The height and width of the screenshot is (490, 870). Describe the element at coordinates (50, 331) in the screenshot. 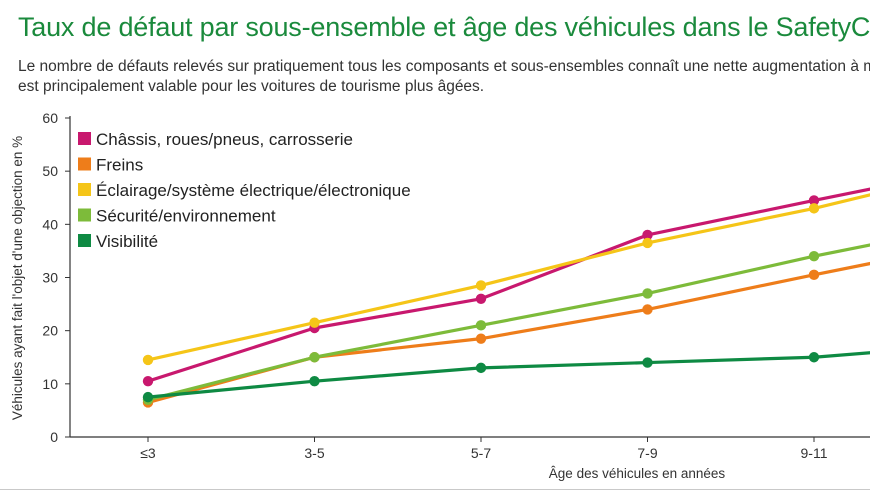

I see `y-tick-label: 20` at that location.